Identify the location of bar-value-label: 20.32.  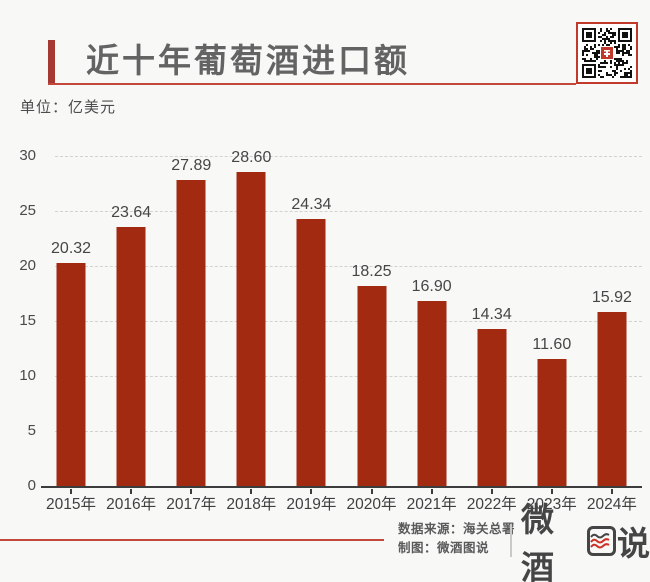
(71, 249).